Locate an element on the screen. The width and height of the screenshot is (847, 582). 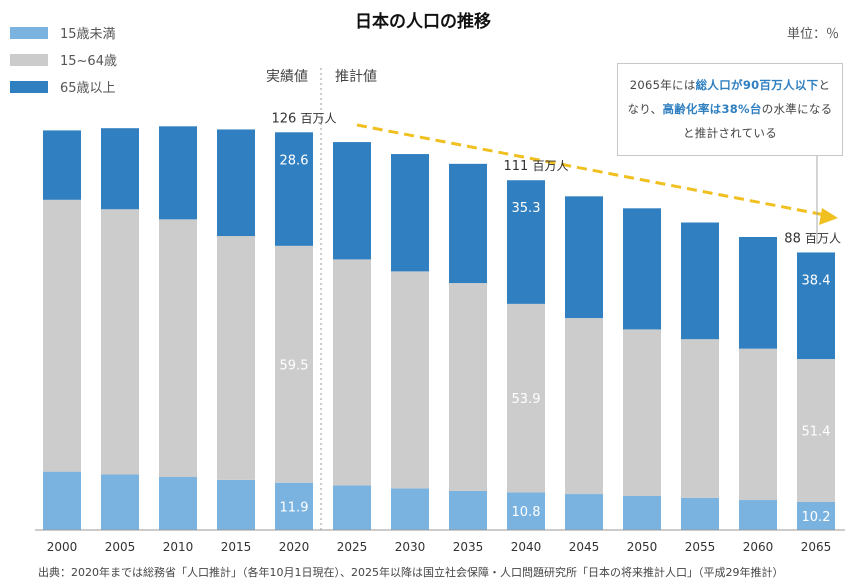
x-tick-label: 2050 is located at coordinates (642, 547).